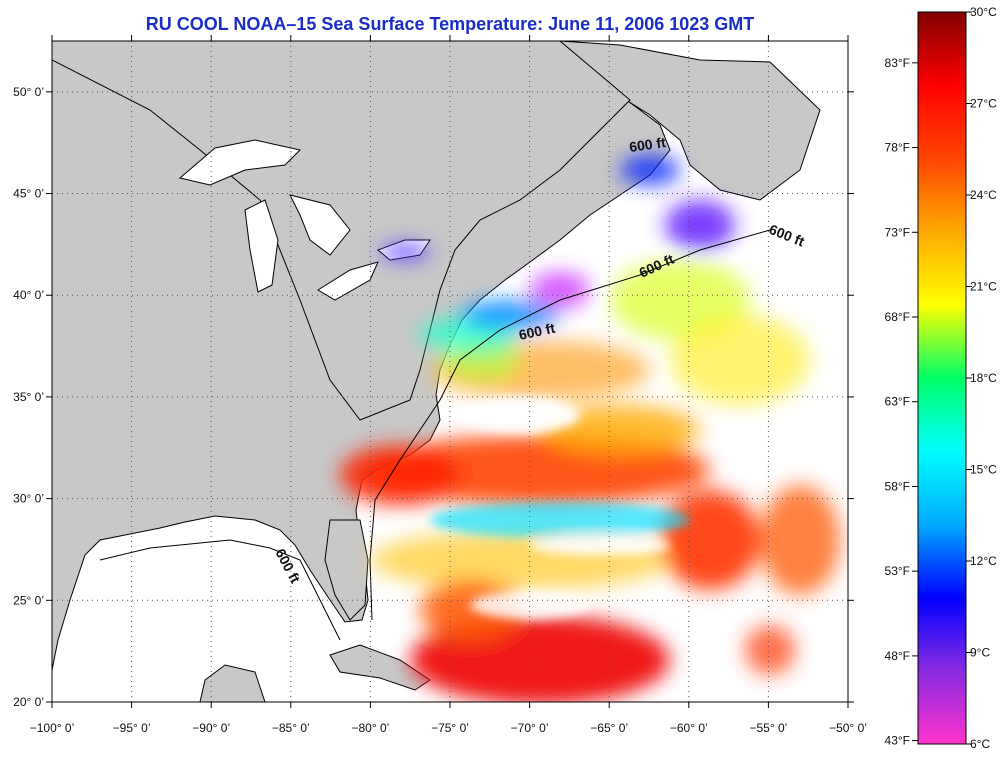 This screenshot has width=1008, height=761. Describe the element at coordinates (380, 667) in the screenshot. I see `land-cuba` at that location.